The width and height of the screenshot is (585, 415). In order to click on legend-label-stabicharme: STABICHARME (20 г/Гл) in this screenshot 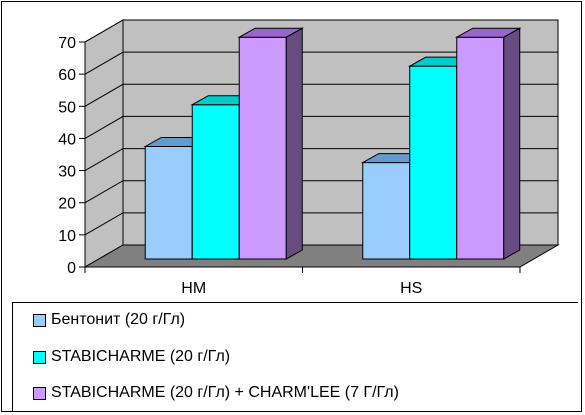, I will do `click(141, 356)`.